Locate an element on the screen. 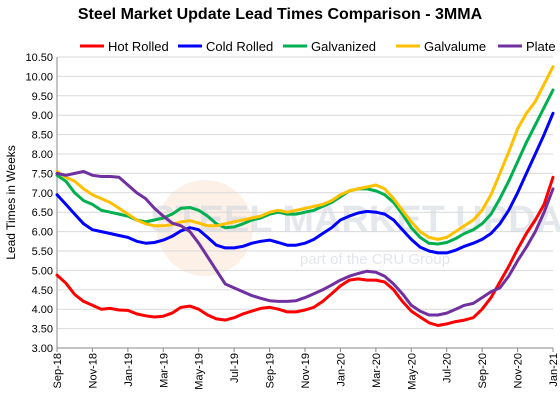  x-tick-label: Mar-19 is located at coordinates (164, 370).